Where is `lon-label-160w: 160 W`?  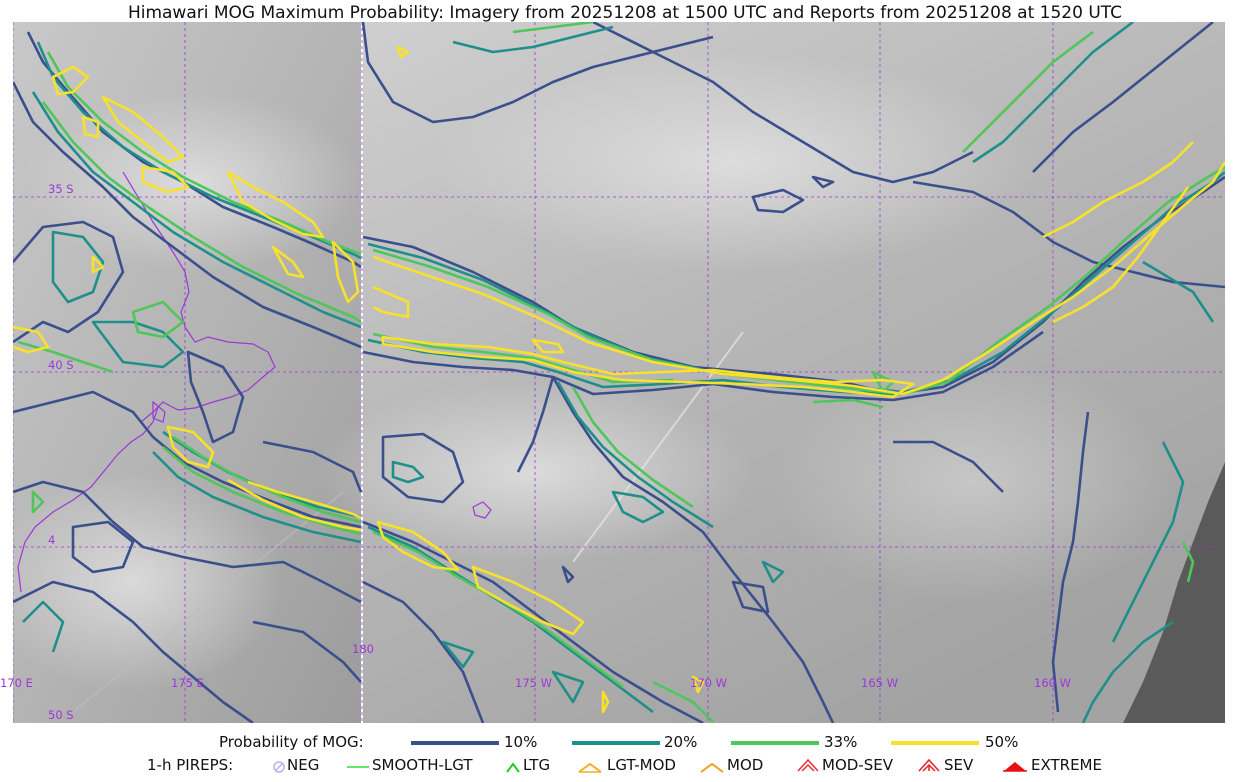
lon-label-160w: 160 W is located at coordinates (1052, 683).